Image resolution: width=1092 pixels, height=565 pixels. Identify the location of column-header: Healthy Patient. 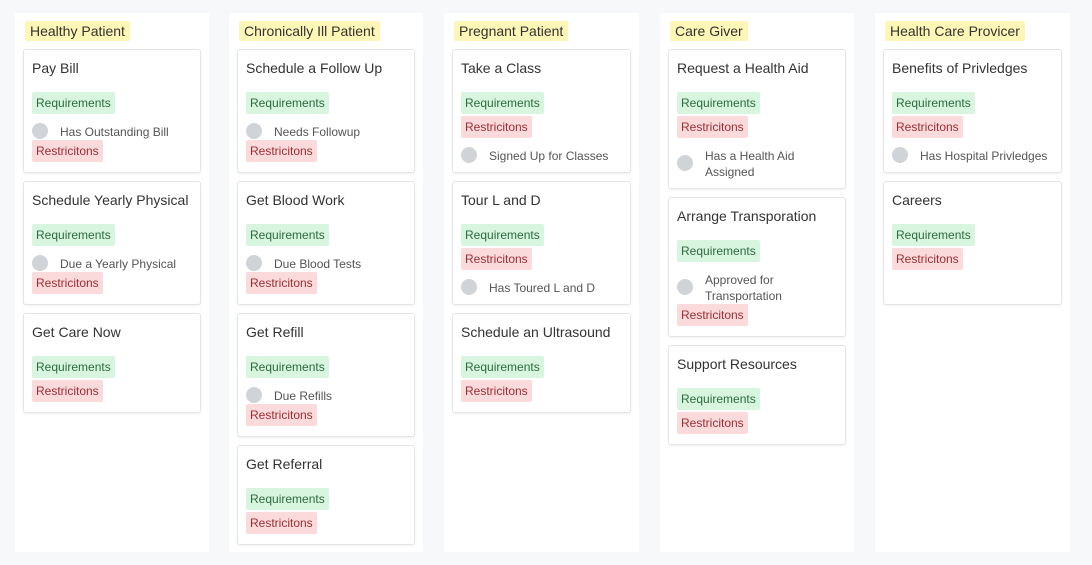
(77, 31).